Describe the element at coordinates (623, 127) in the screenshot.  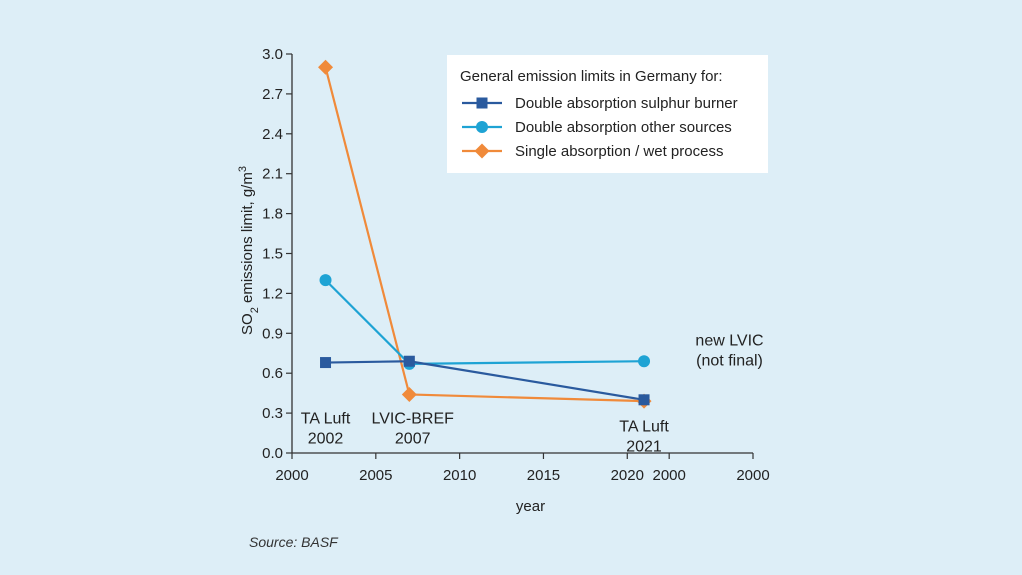
I see `legend-label: Double absorption other sources` at that location.